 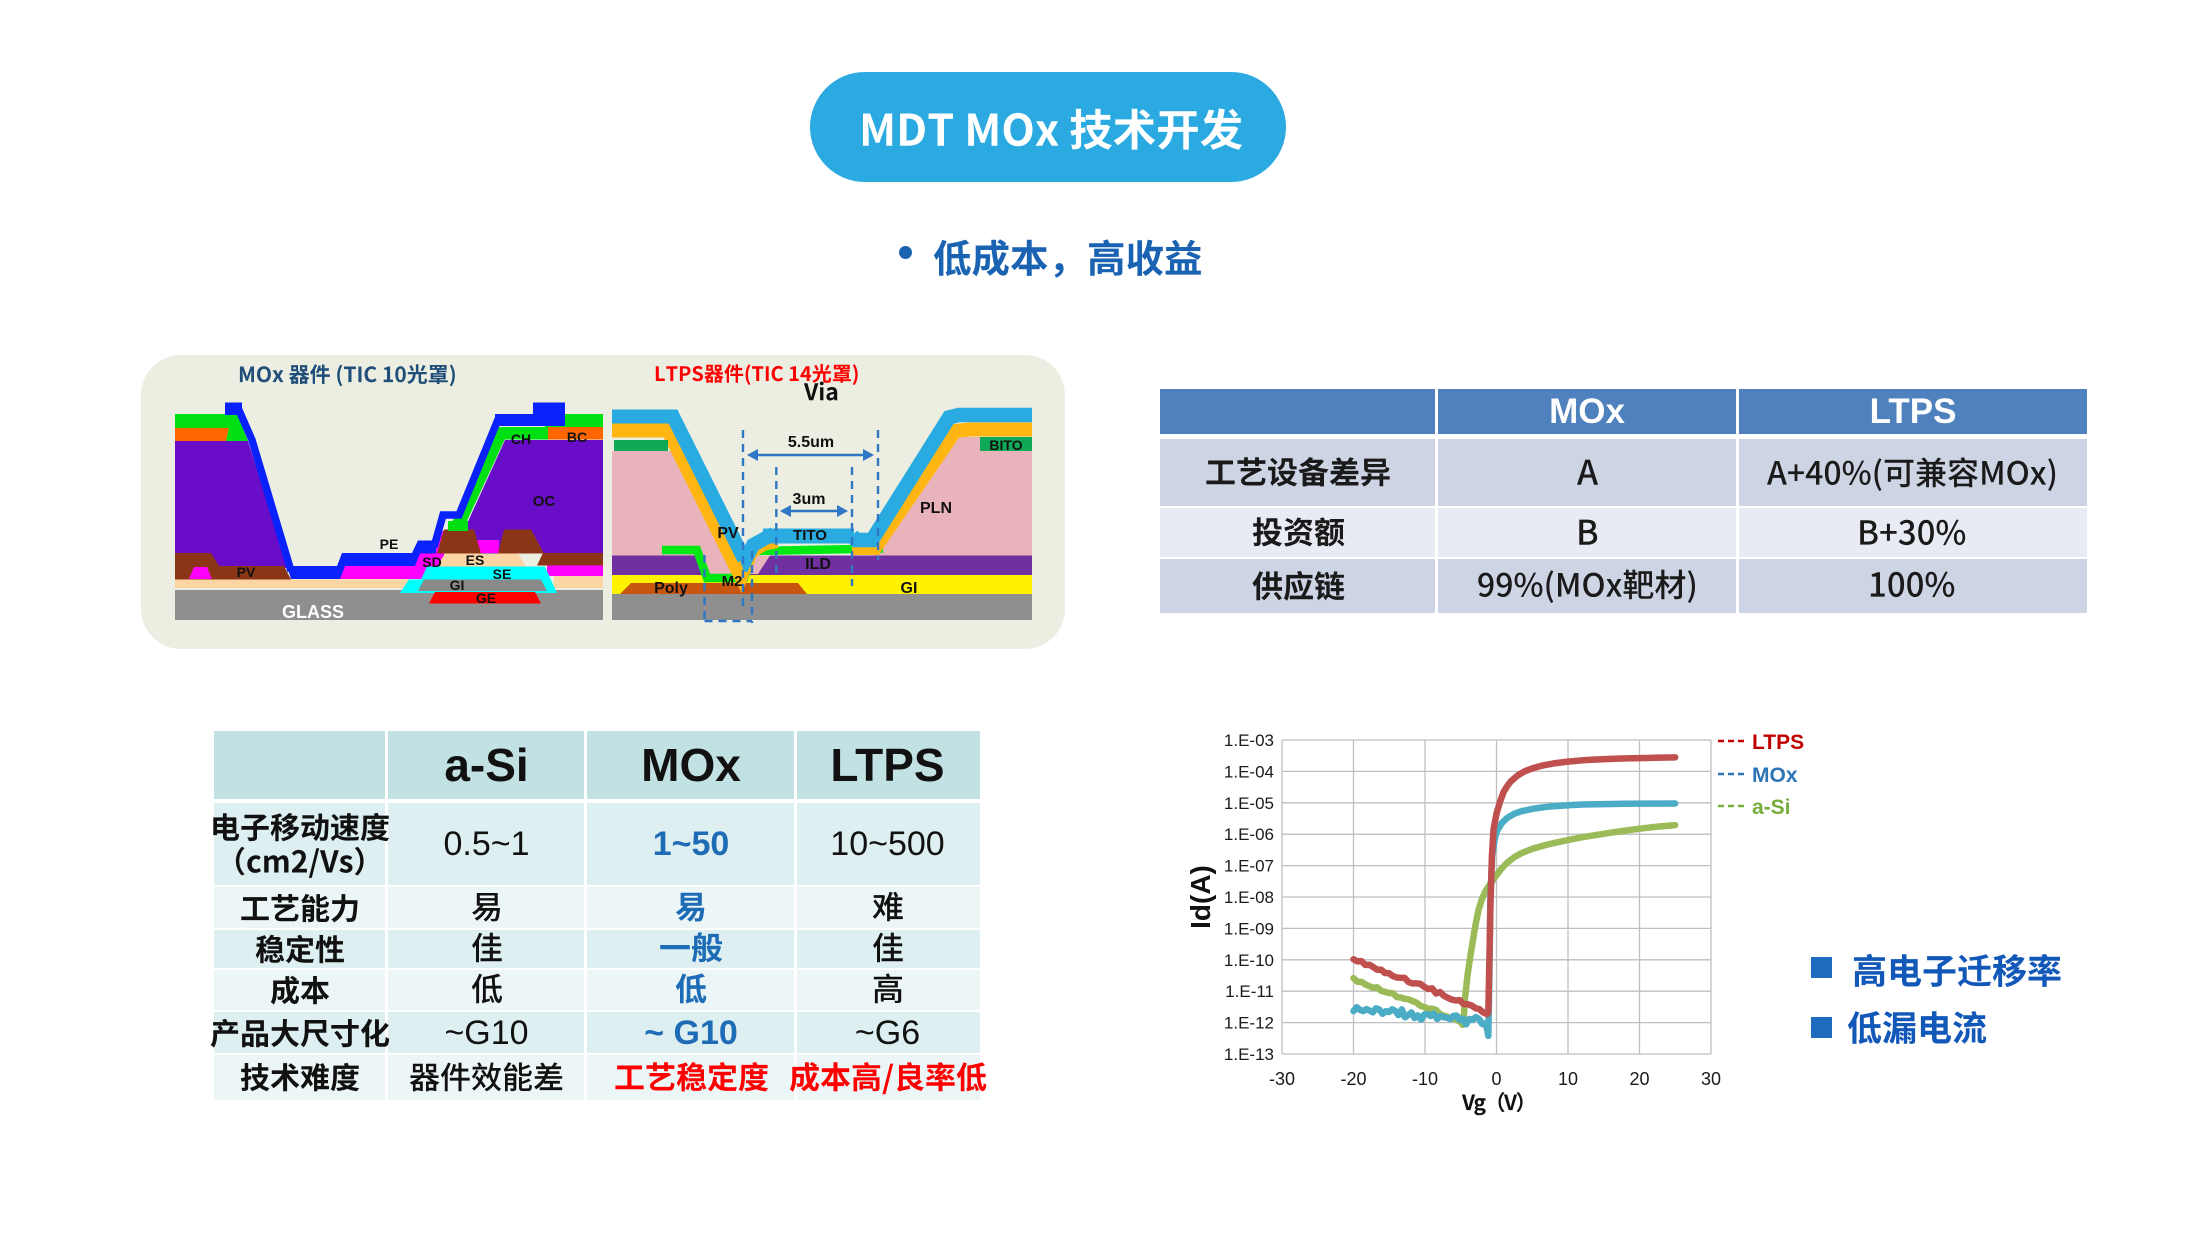 I want to click on svg-text: 10, so click(x=1568, y=1079).